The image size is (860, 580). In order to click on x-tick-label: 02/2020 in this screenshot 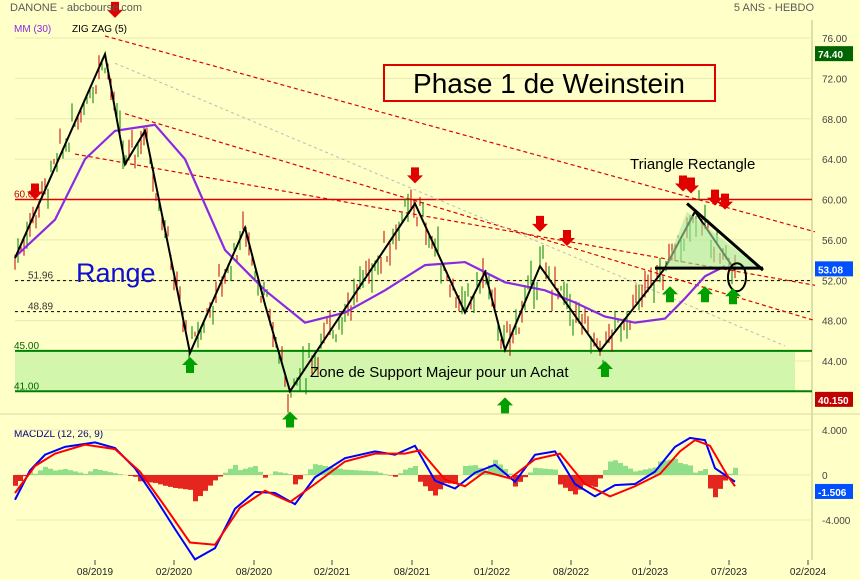, I will do `click(174, 572)`.